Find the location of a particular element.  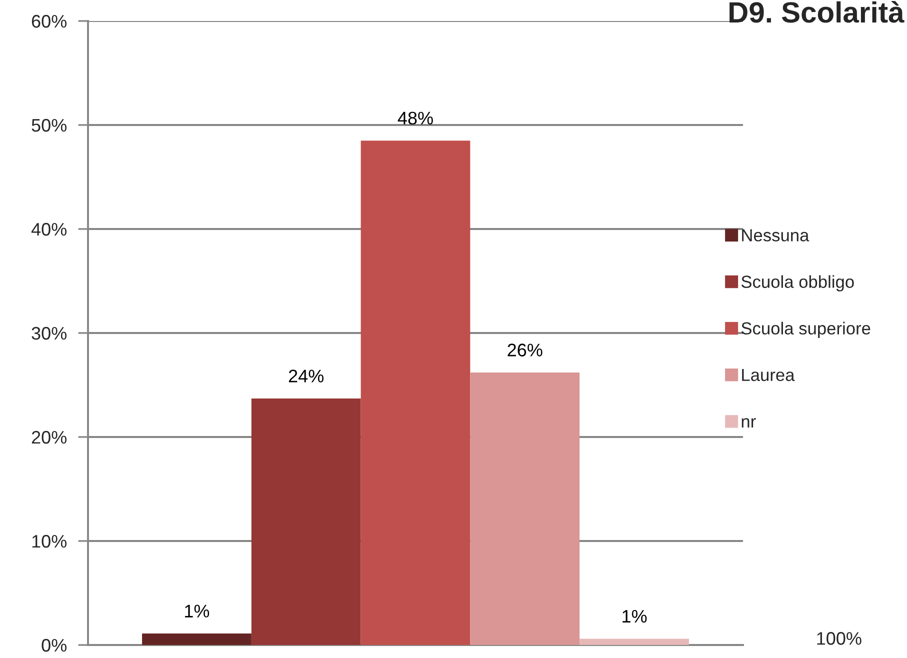

y-tick-label: 60% is located at coordinates (49, 21).